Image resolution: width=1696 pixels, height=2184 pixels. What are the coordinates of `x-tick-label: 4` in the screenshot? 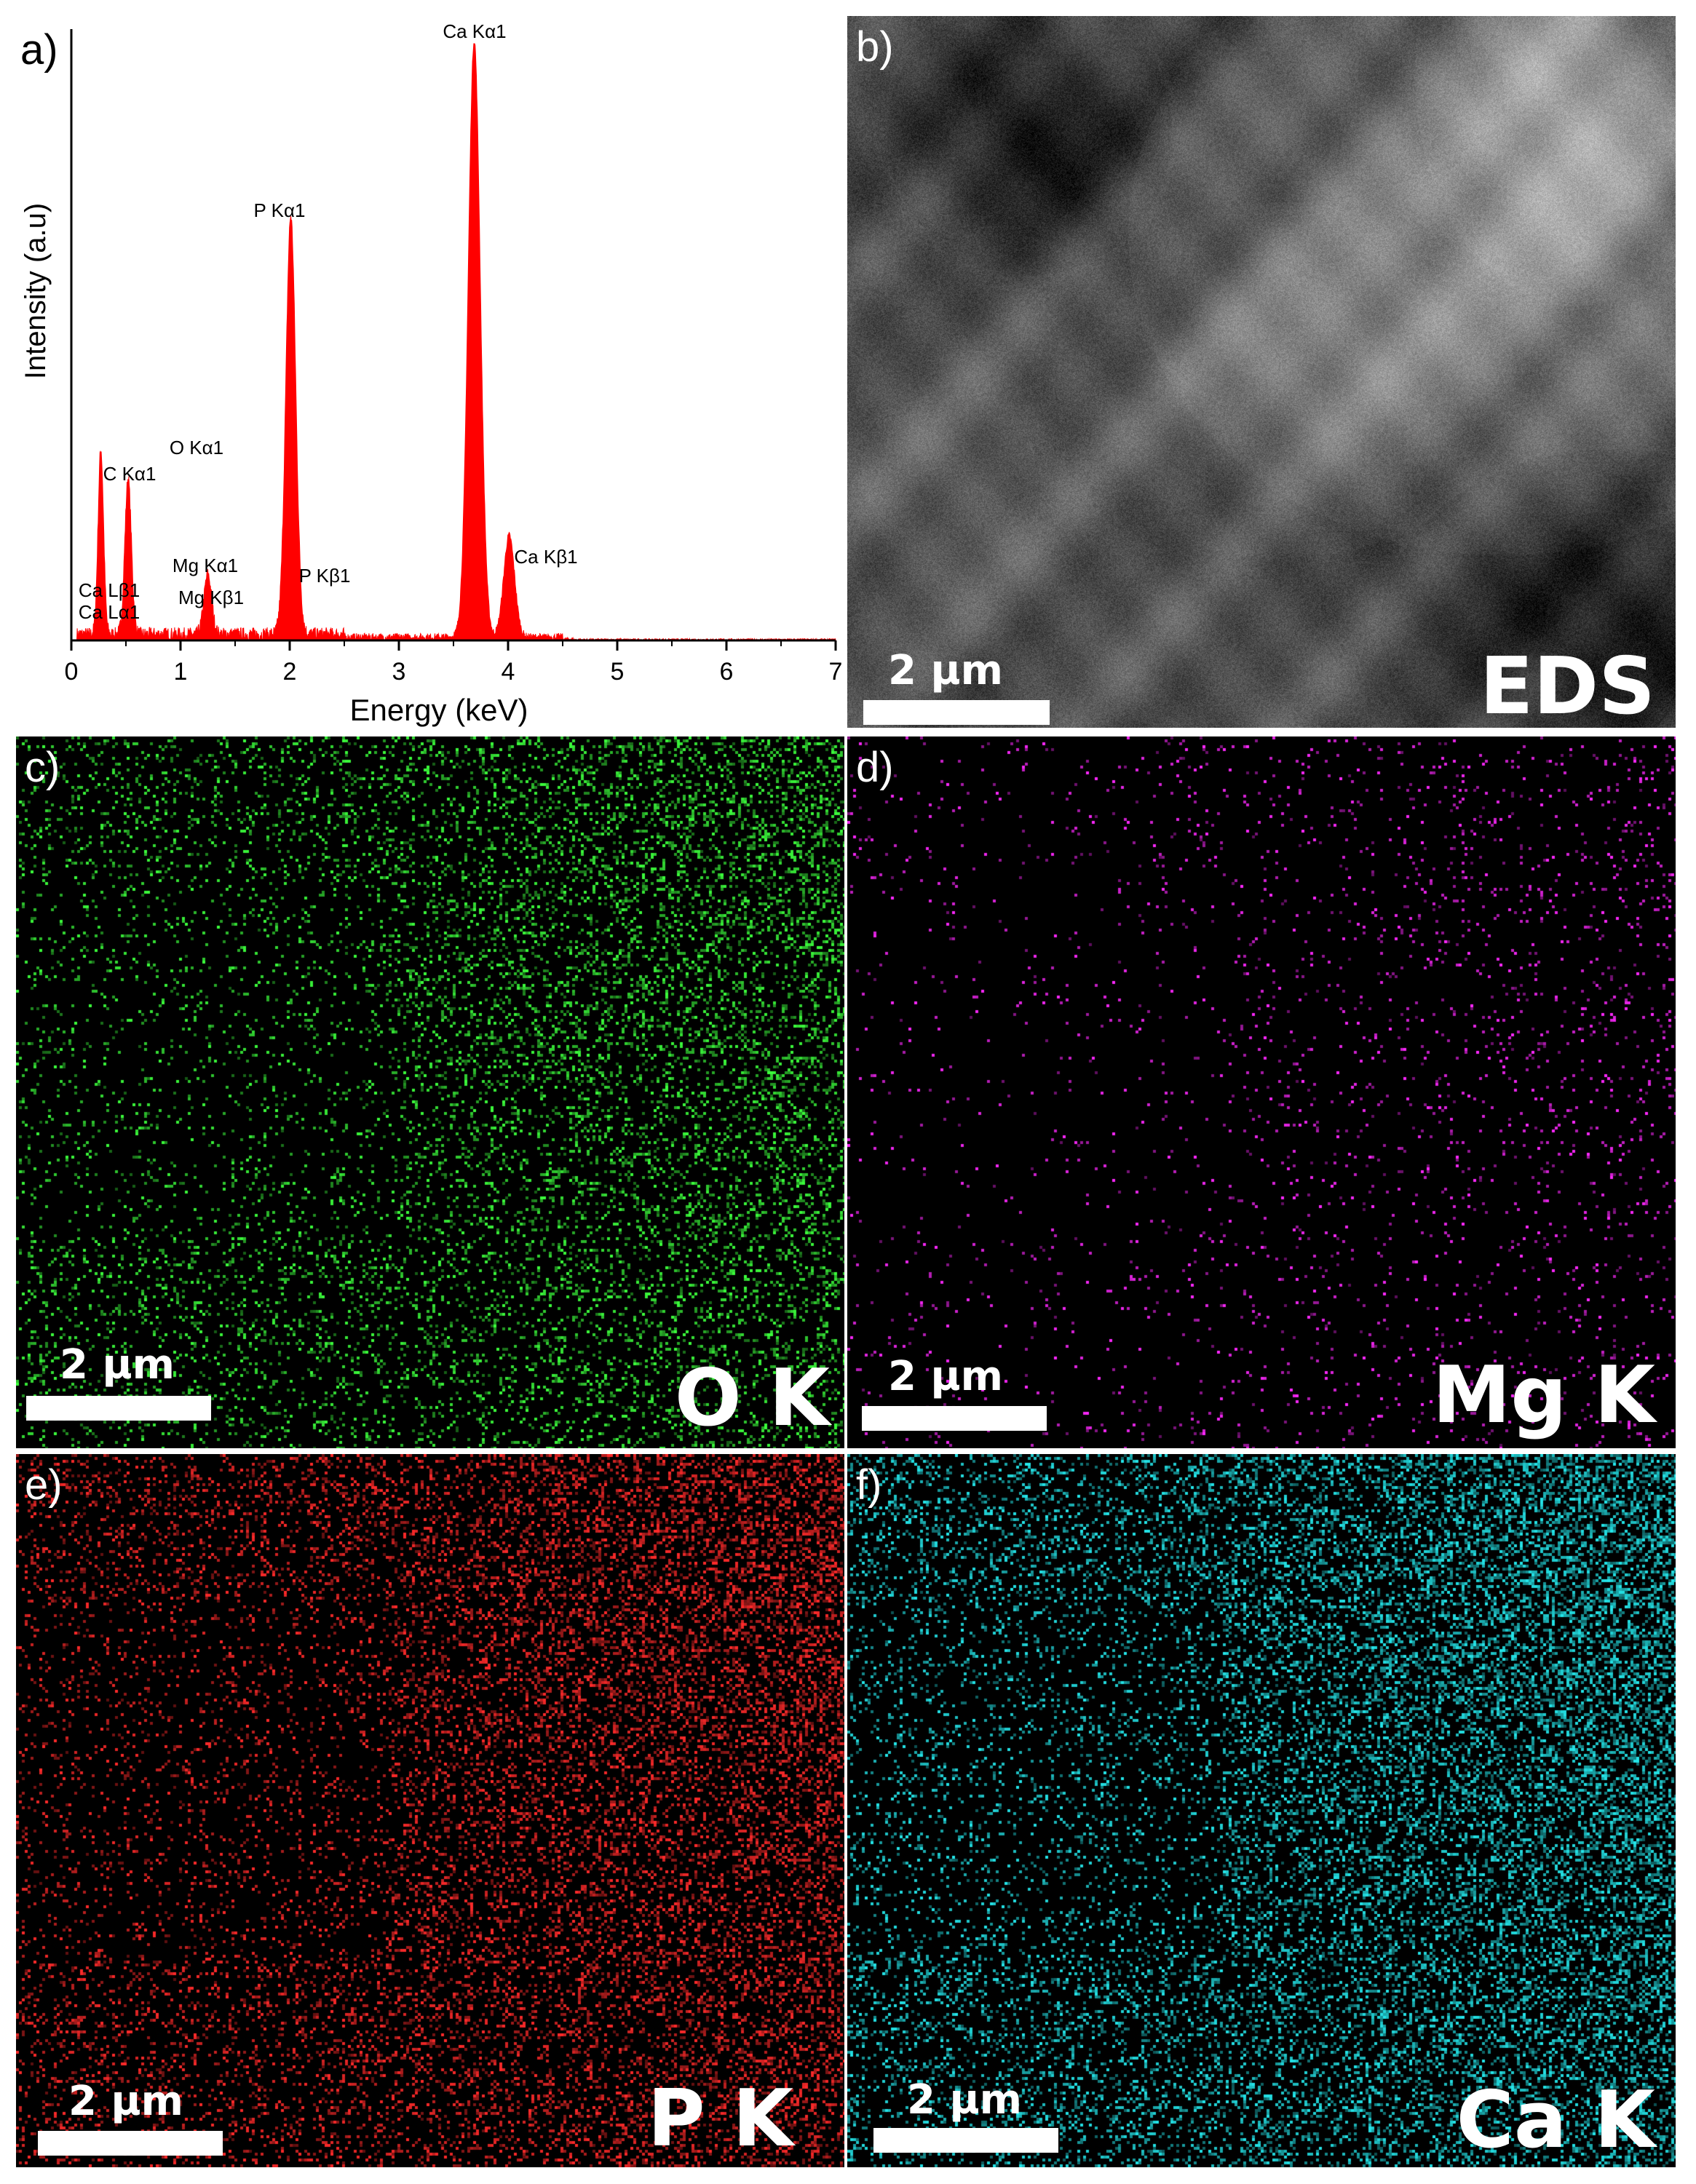 It's located at (508, 672).